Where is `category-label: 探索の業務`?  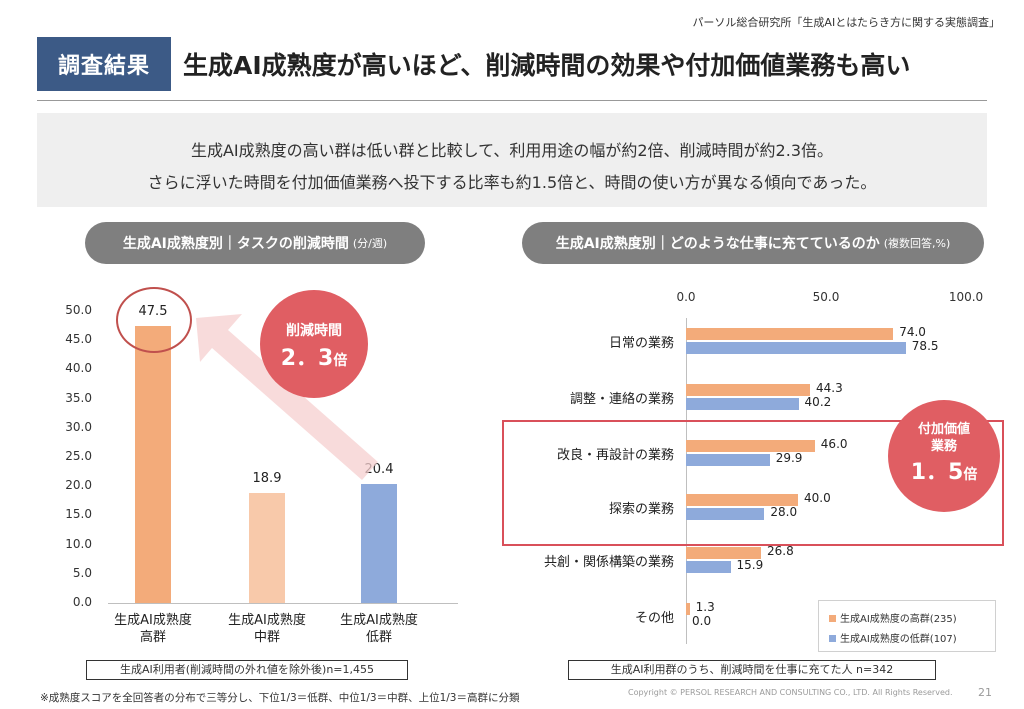
category-label: 探索の業務 is located at coordinates (641, 509).